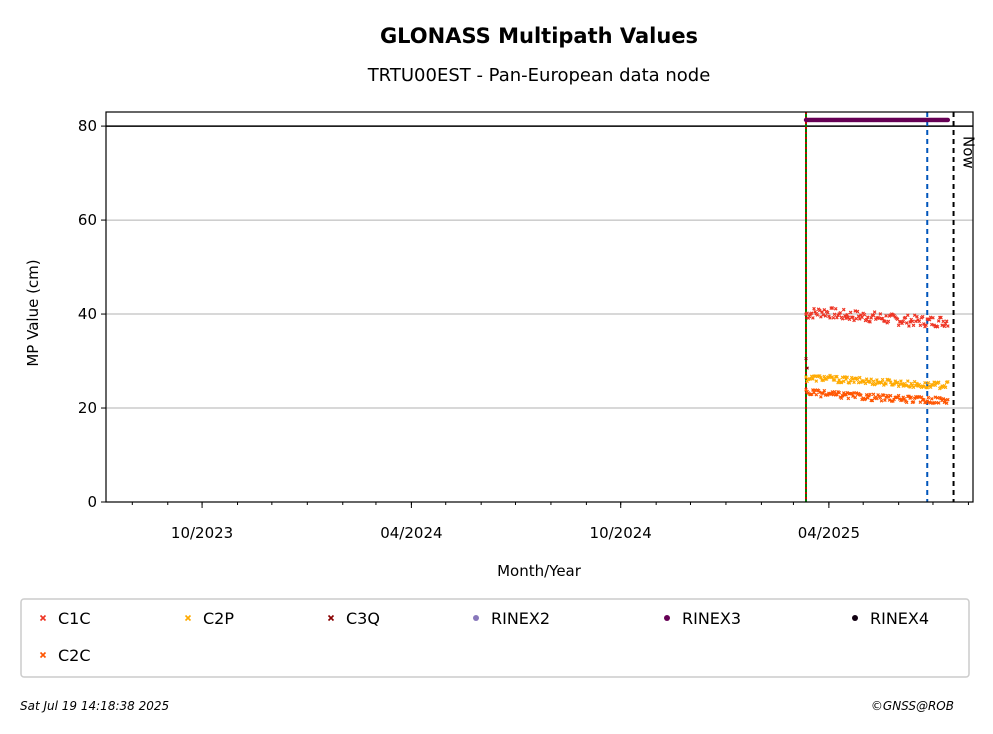 This screenshot has height=734, width=993. I want to click on legend-item-c1c: C1C, so click(65, 618).